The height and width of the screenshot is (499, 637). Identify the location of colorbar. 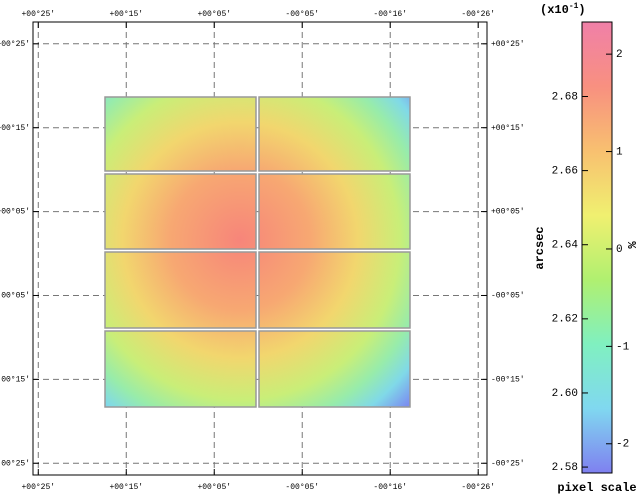
(597, 247).